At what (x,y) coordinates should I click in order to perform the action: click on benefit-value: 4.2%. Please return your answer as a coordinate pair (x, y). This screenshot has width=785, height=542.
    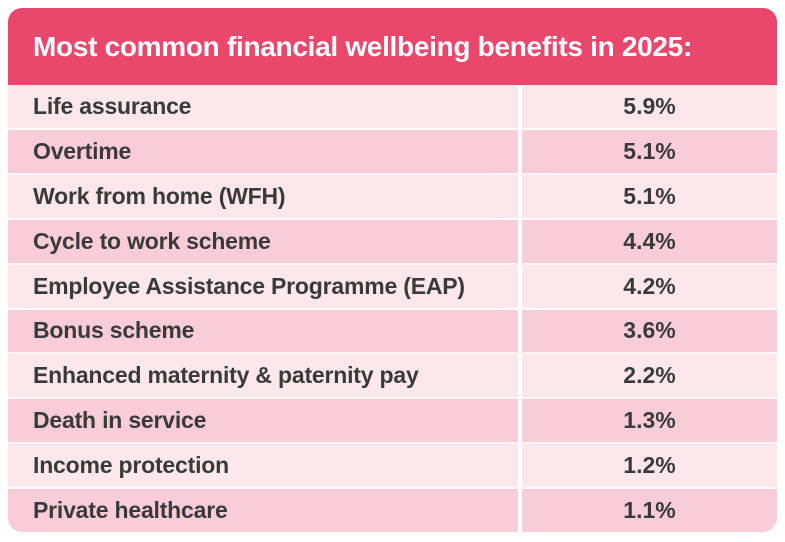
    Looking at the image, I should click on (649, 285).